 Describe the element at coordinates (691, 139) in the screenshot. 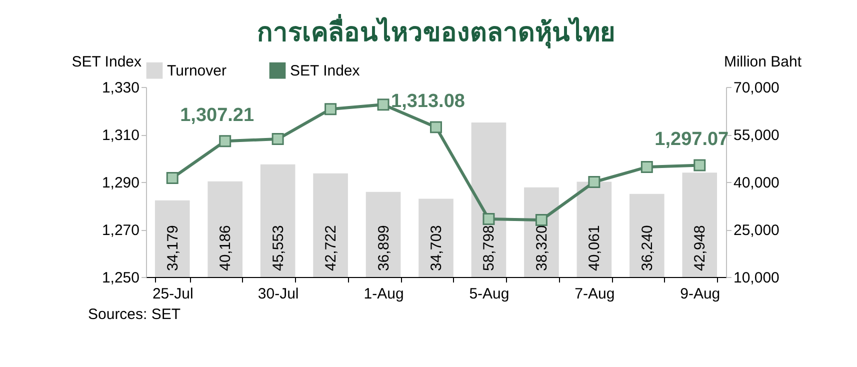

I see `data-label: 1,297.07` at that location.